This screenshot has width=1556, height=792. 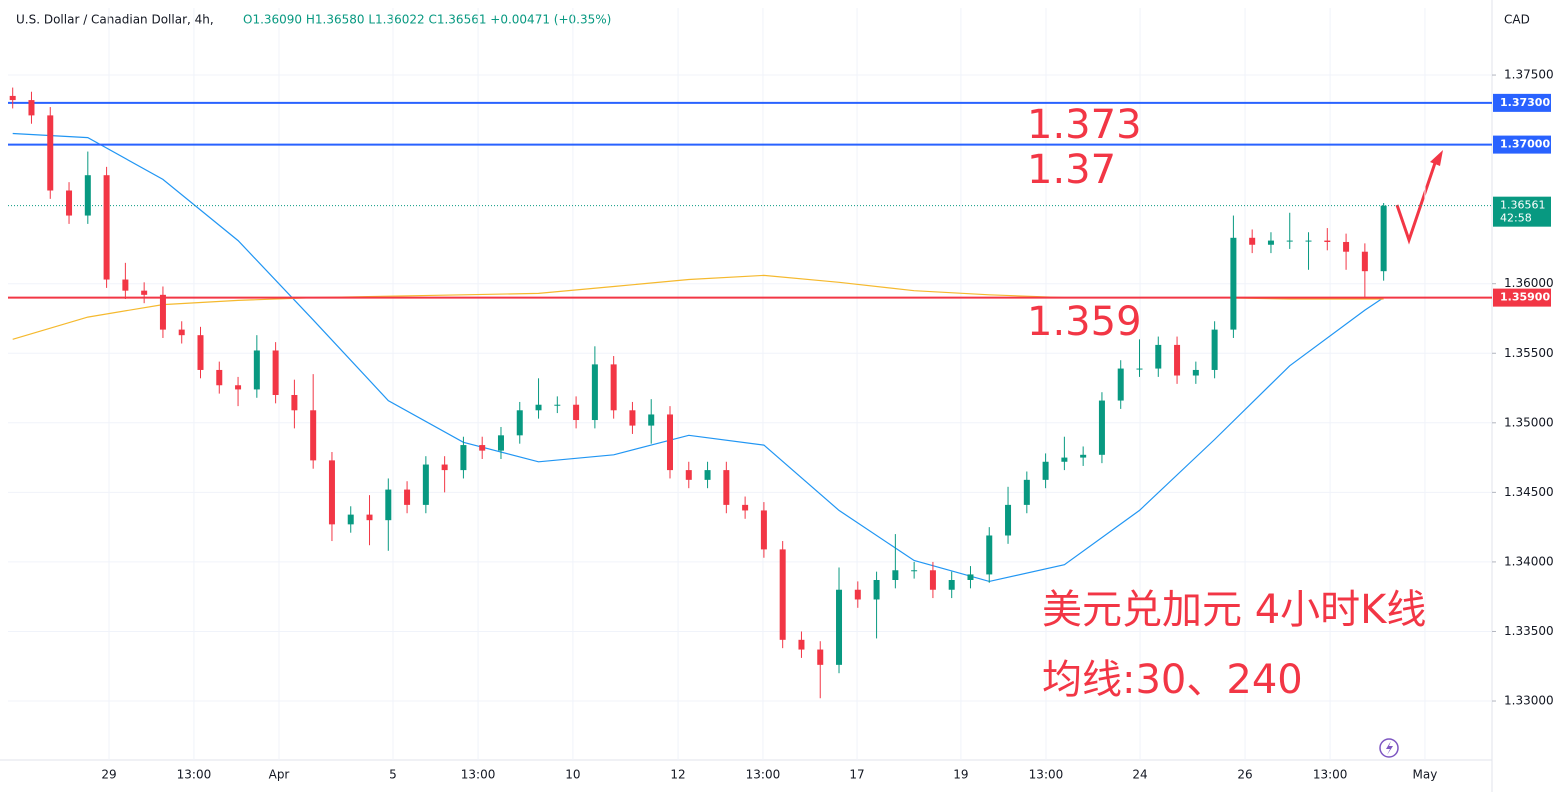 What do you see at coordinates (1529, 422) in the screenshot?
I see `y-tick-label: 1.35000` at bounding box center [1529, 422].